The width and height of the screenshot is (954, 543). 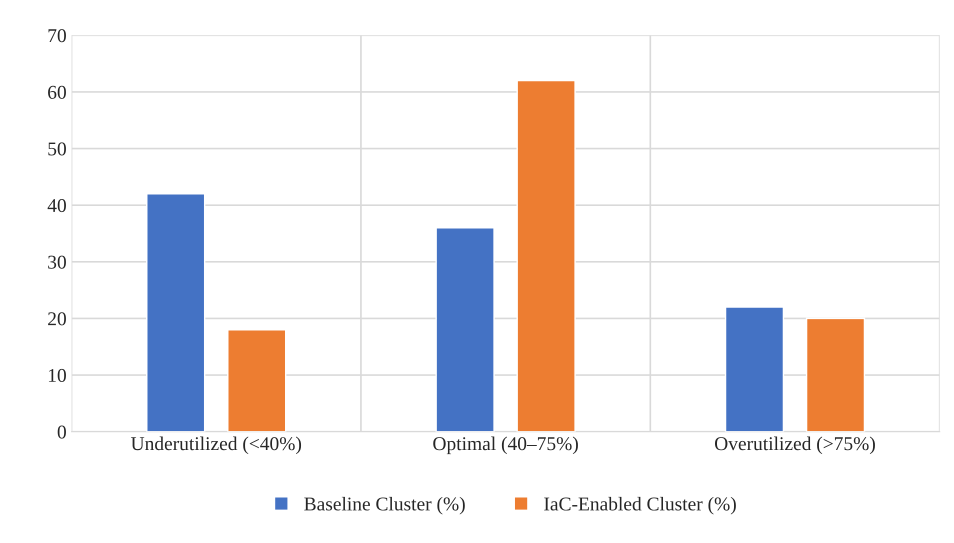 I want to click on y-tick-label: 30, so click(x=57, y=262).